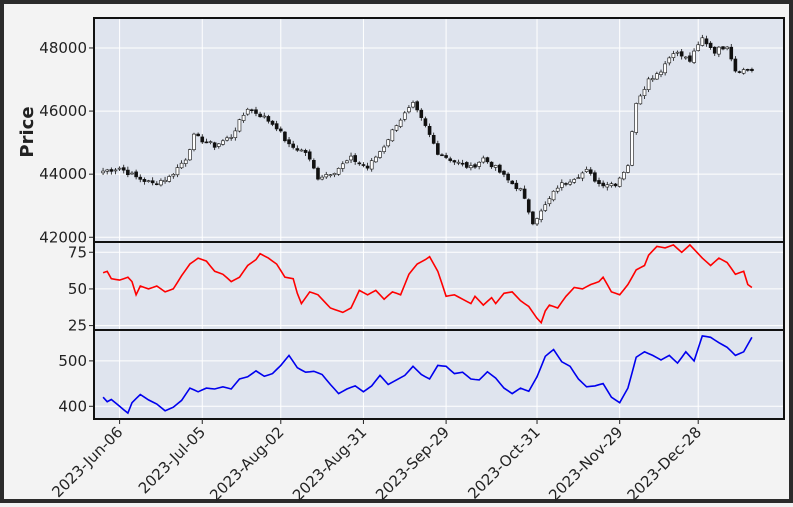 This screenshot has height=507, width=793. What do you see at coordinates (585, 463) in the screenshot?
I see `x-tick-label: 2023-Nov-29` at bounding box center [585, 463].